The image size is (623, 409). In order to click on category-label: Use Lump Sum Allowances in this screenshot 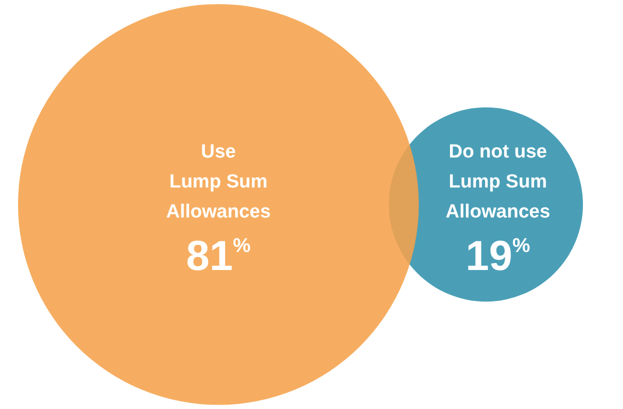, I will do `click(218, 182)`.